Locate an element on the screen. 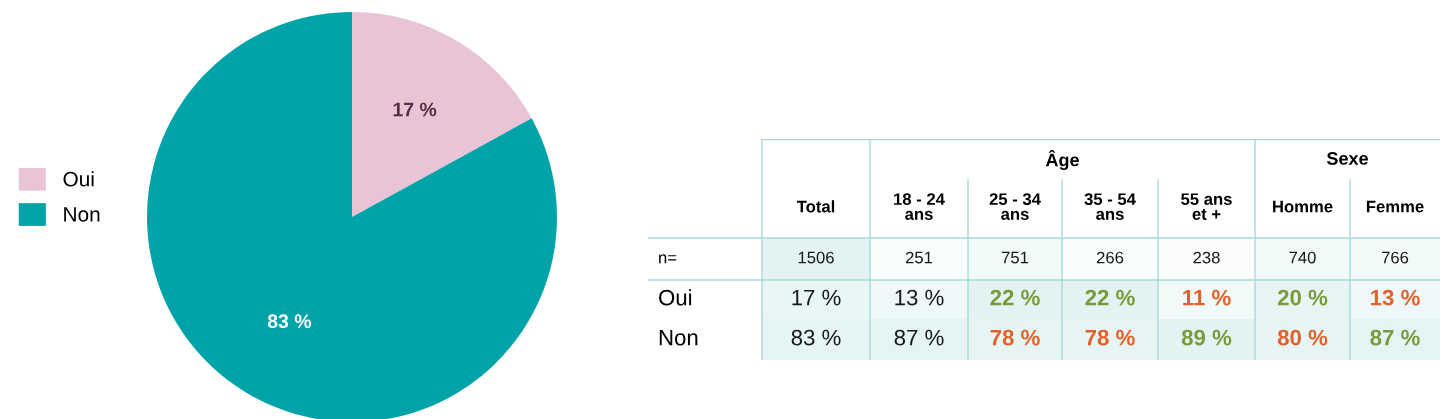  pie-slice is located at coordinates (442, 114).